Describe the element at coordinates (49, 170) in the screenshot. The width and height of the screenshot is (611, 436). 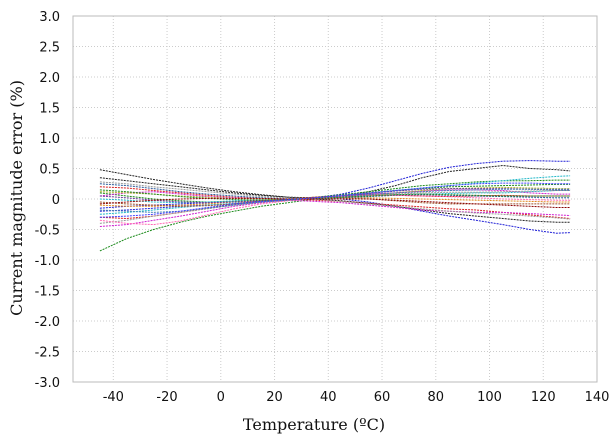
I see `y-tick-label: 0.5` at that location.